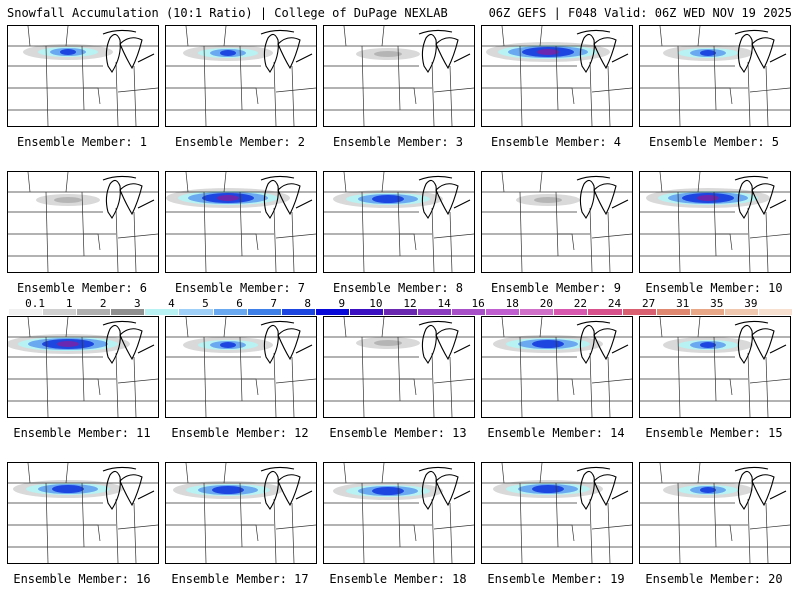  I want to click on ensemble-member-label: Ensemble Member: 16, so click(82, 579).